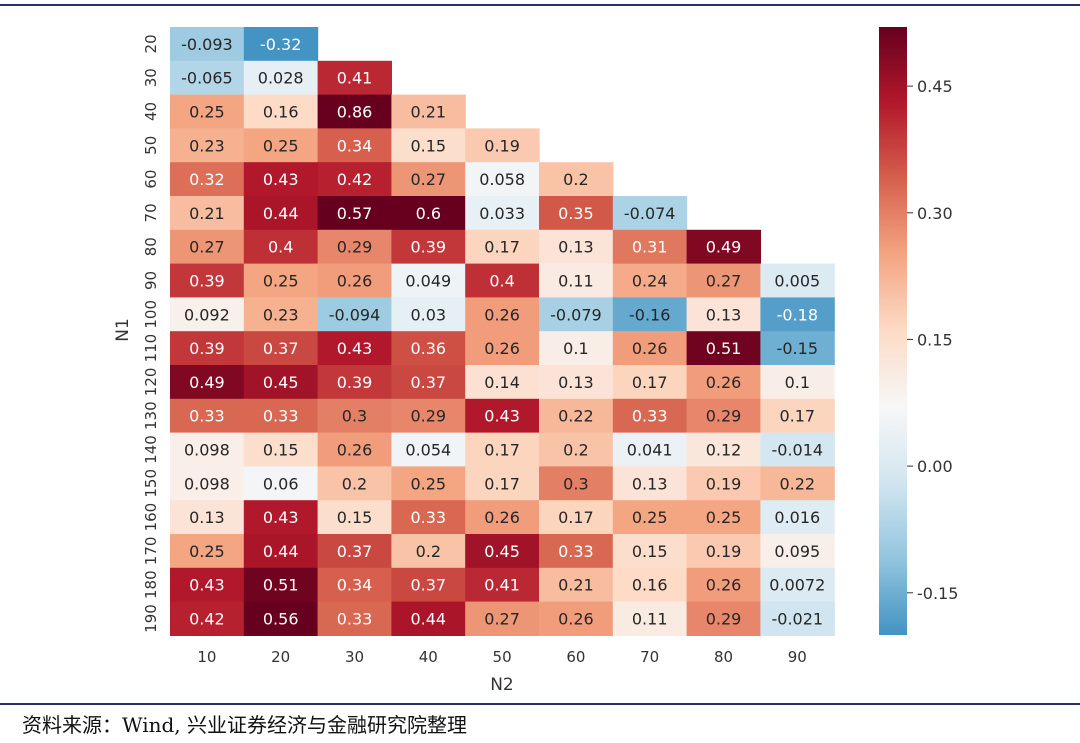 This screenshot has height=743, width=1080. What do you see at coordinates (428, 314) in the screenshot?
I see `cell-value-label: 0.03` at bounding box center [428, 314].